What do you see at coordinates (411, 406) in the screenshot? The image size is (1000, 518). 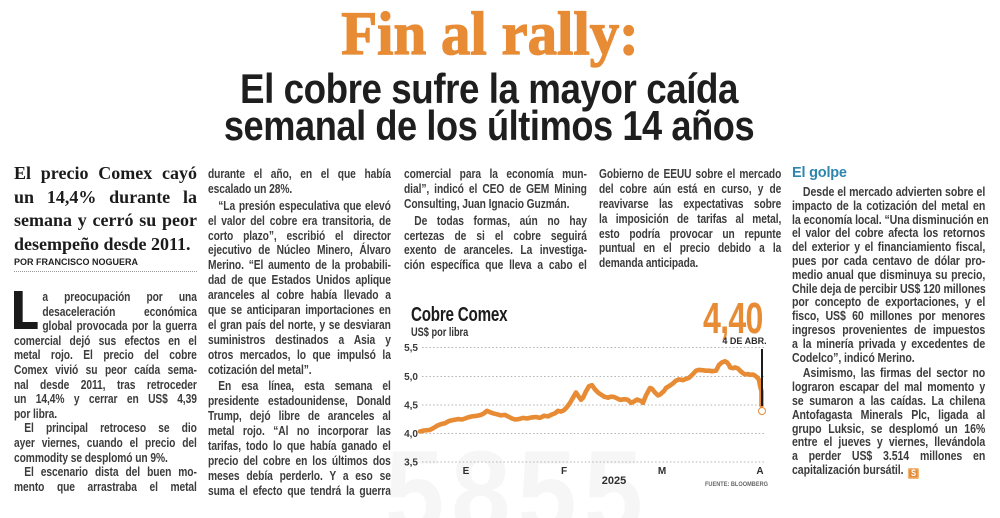 I see `svg-text: 4,5` at bounding box center [411, 406].